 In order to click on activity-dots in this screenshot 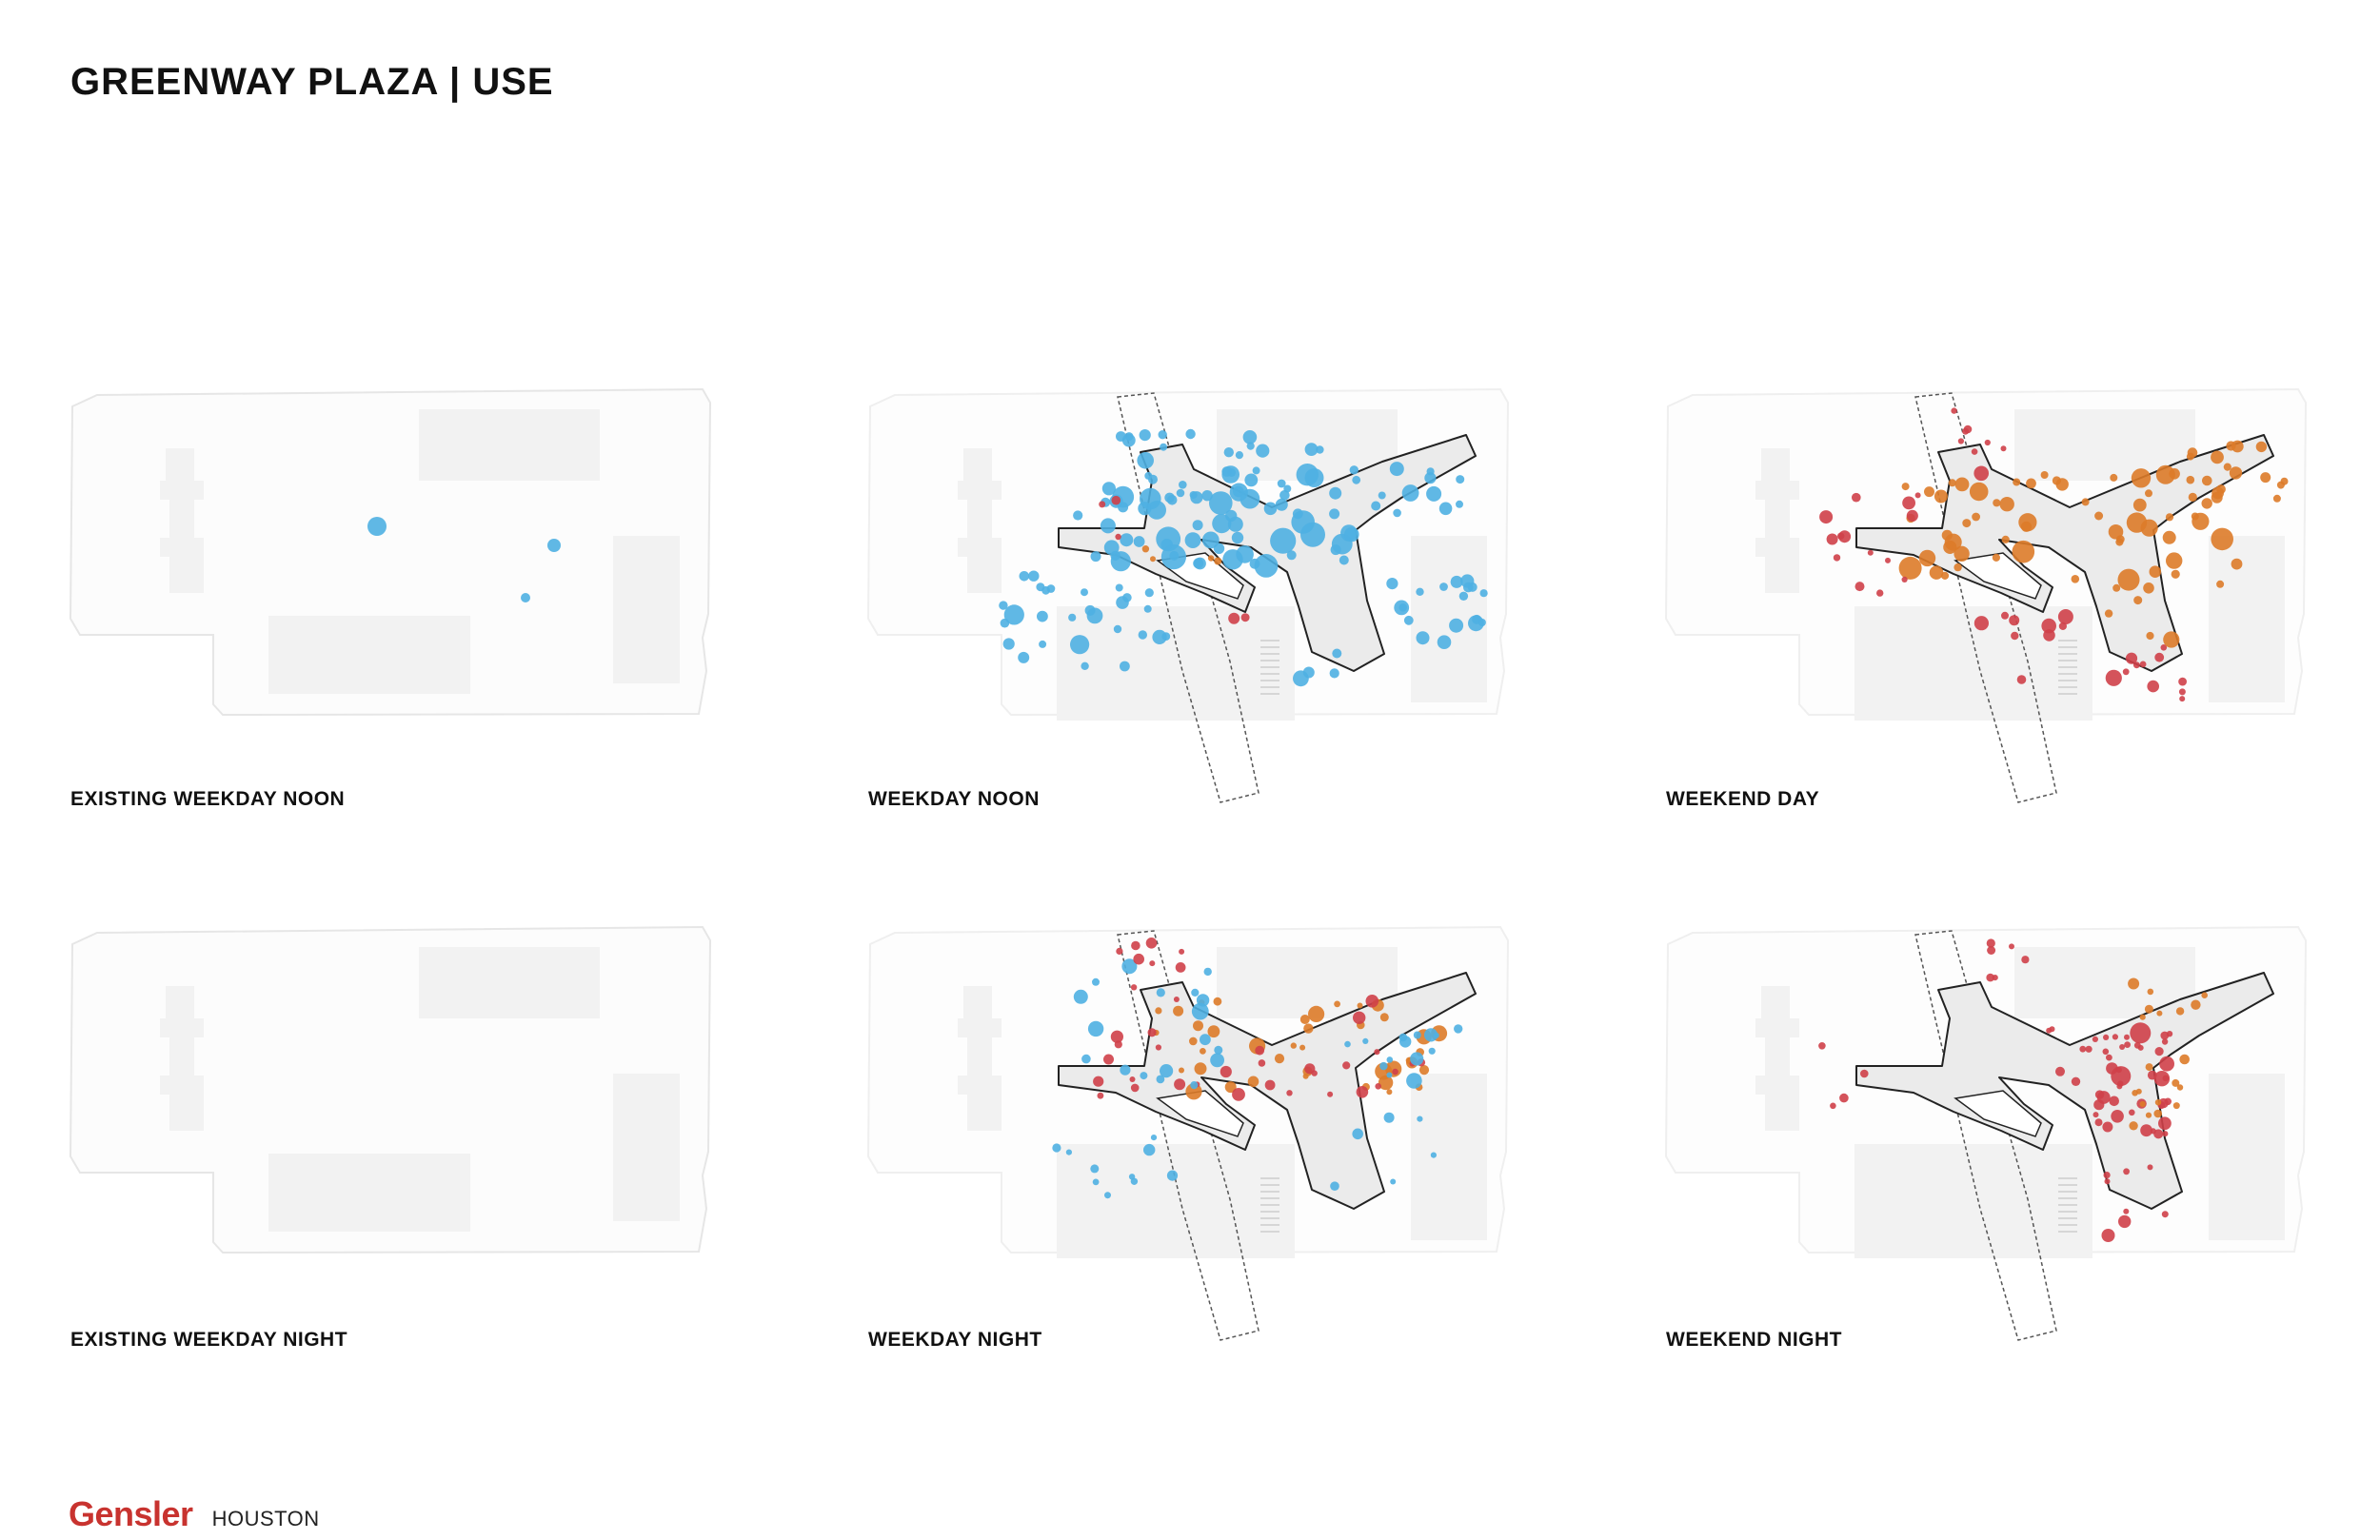, I will do `click(1243, 557)`.